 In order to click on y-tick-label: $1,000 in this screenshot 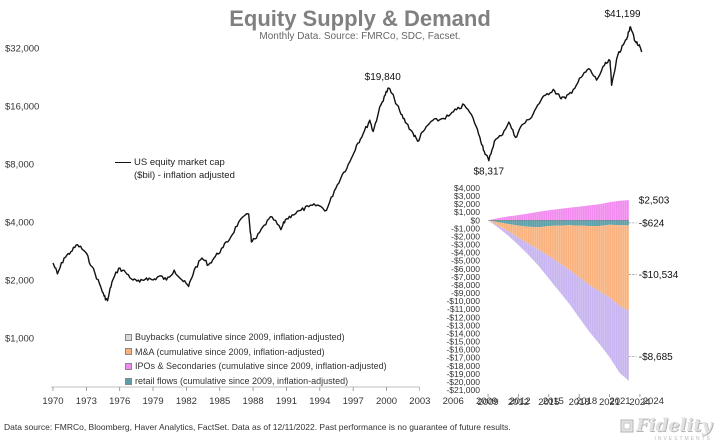, I will do `click(19, 339)`.